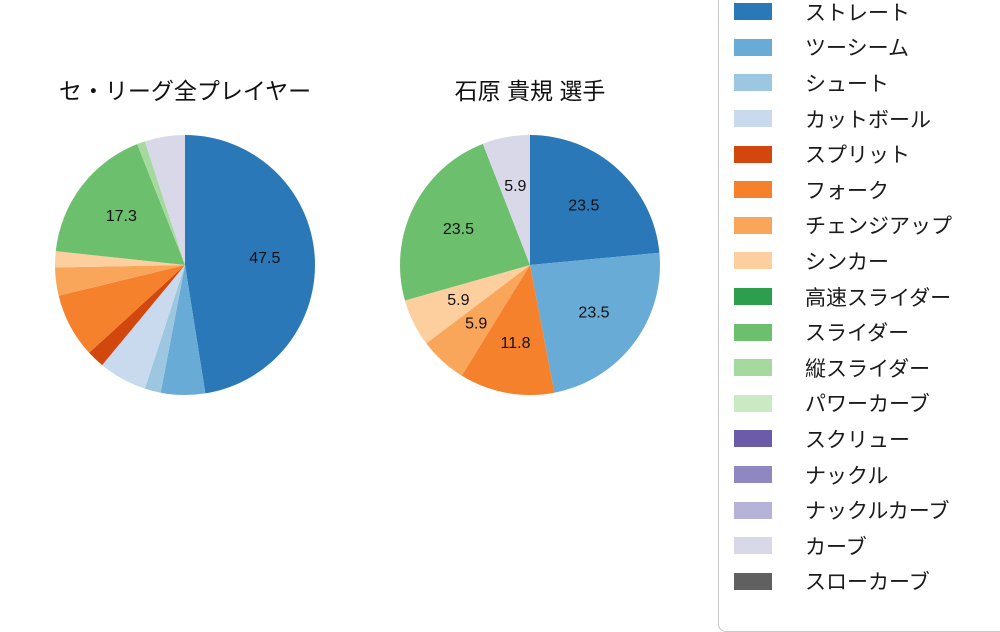 The height and width of the screenshot is (632, 1000). What do you see at coordinates (857, 440) in the screenshot?
I see `legend-label: スクリュー` at bounding box center [857, 440].